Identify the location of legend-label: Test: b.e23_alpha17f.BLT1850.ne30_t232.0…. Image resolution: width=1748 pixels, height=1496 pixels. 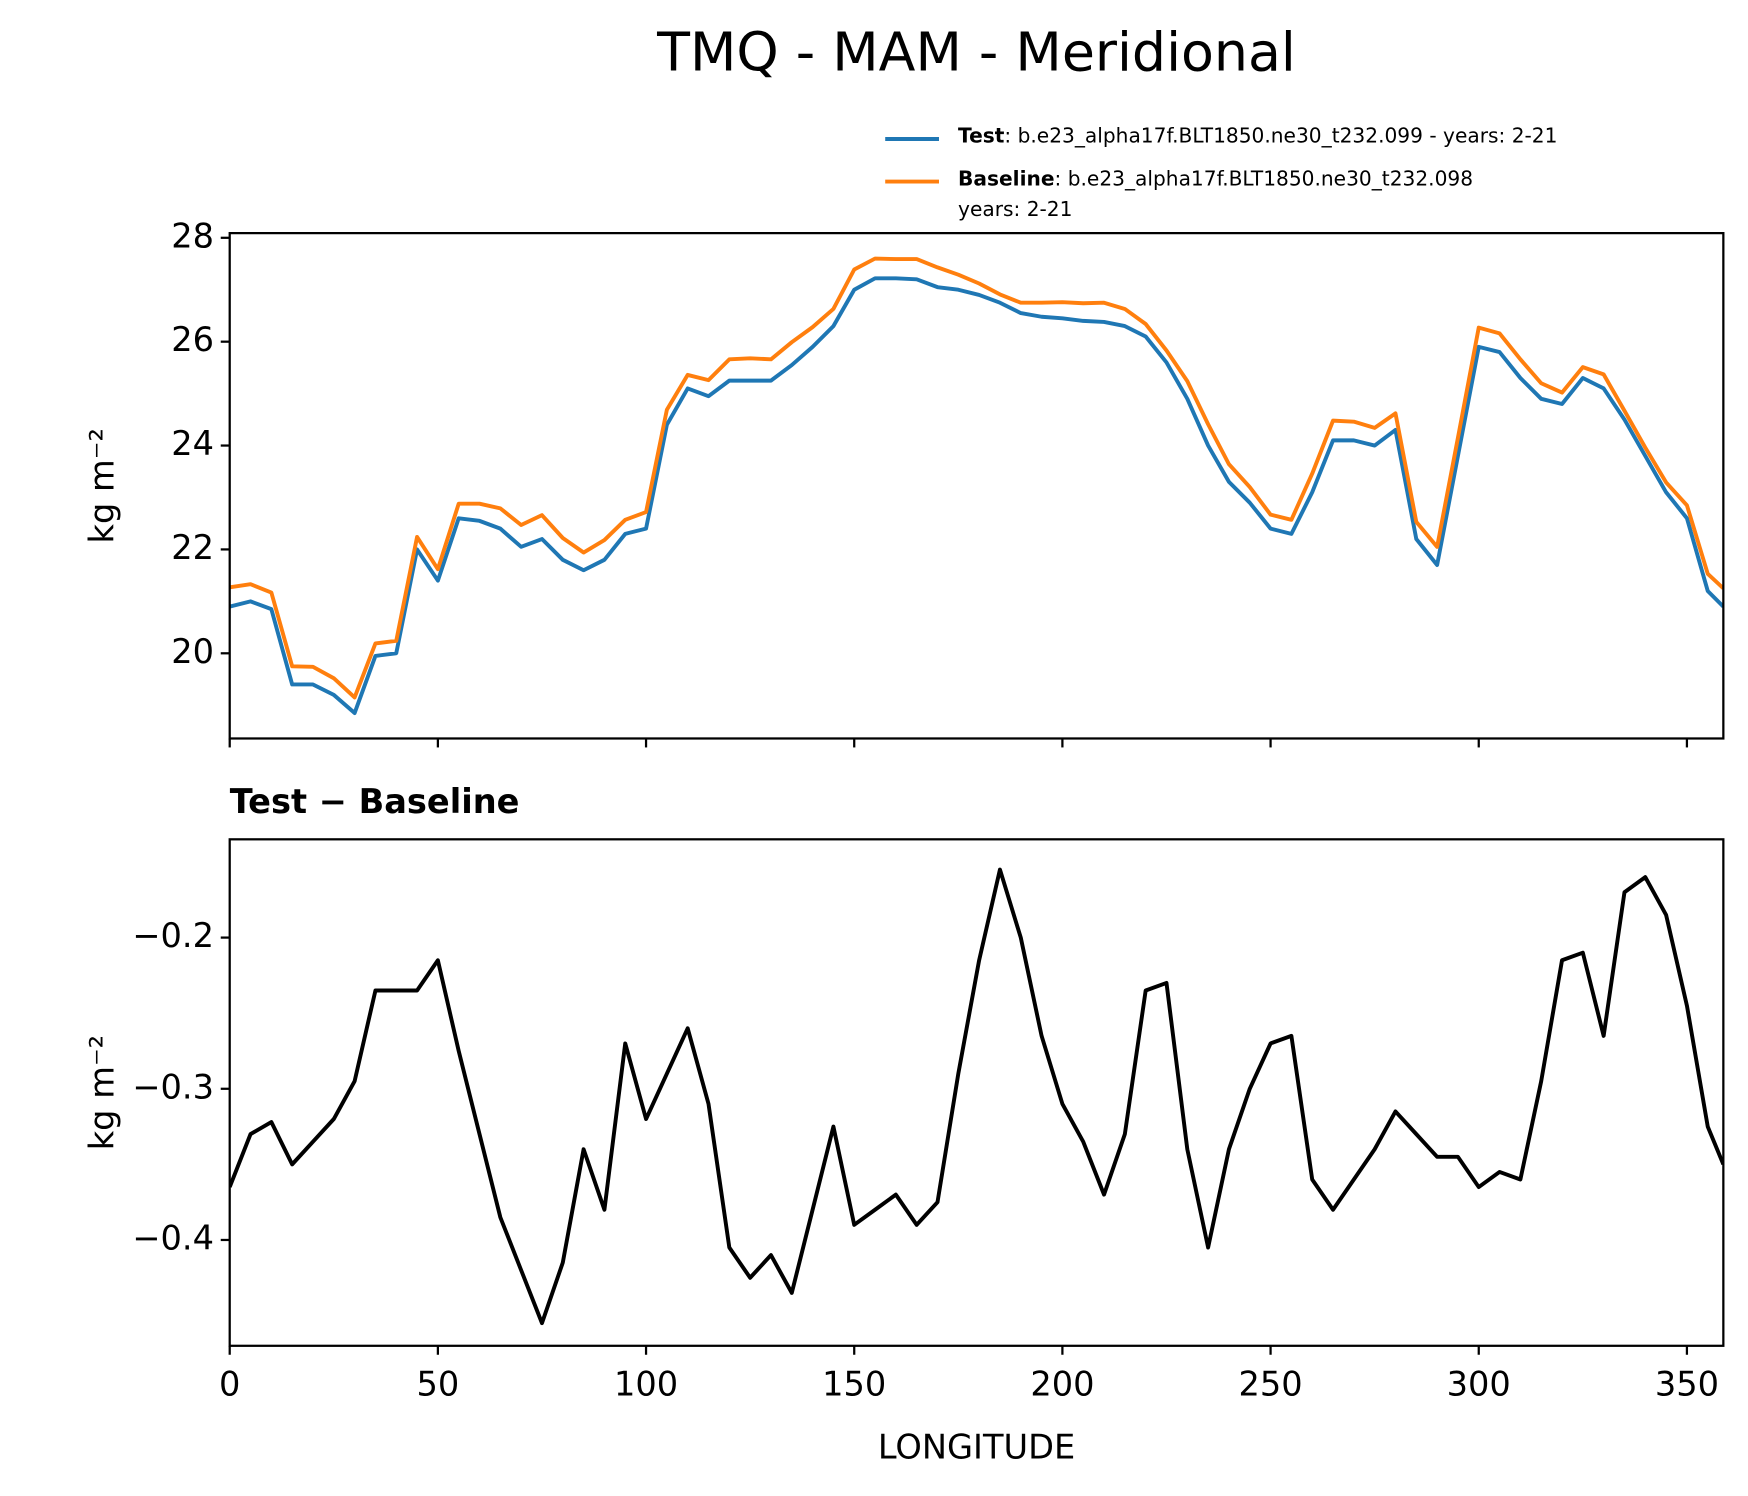
(1257, 135).